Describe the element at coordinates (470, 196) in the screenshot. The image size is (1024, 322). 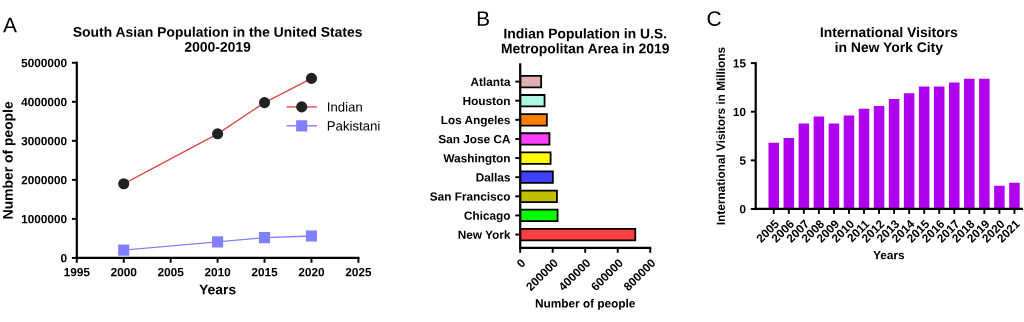
I see `y-tick-label: San Francisco` at that location.